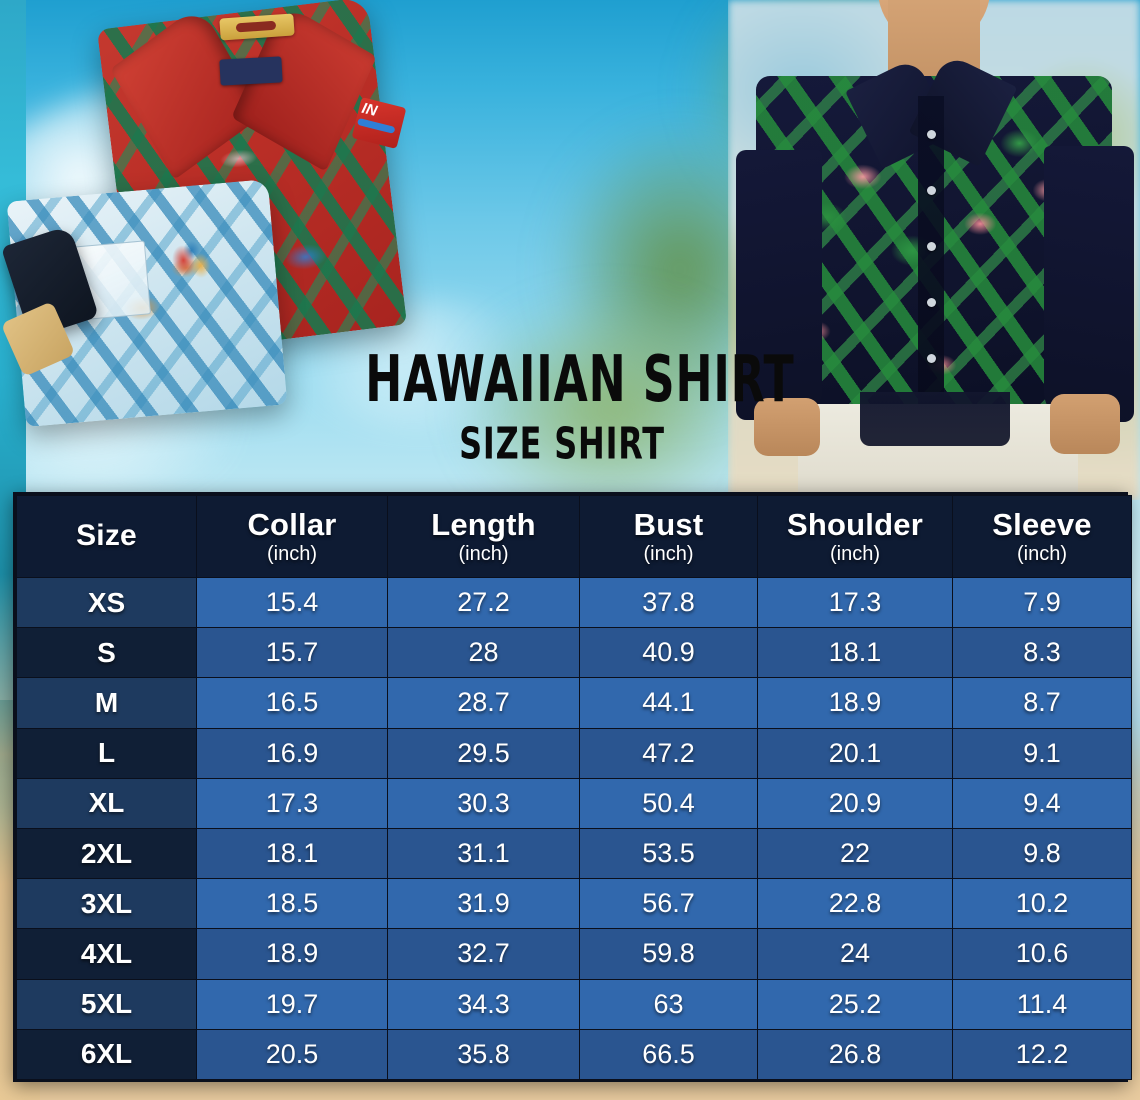 The image size is (1140, 1100). Describe the element at coordinates (483, 1054) in the screenshot. I see `cell-length: 35.8` at that location.